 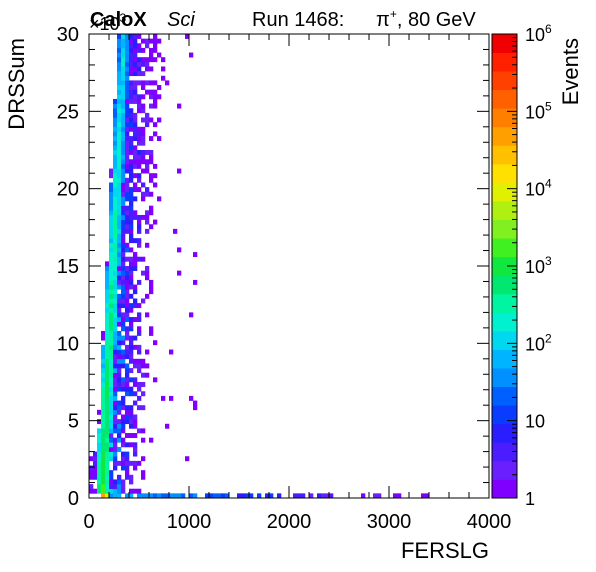 I want to click on colorbar-tick-label: 10⁶, so click(x=538, y=33).